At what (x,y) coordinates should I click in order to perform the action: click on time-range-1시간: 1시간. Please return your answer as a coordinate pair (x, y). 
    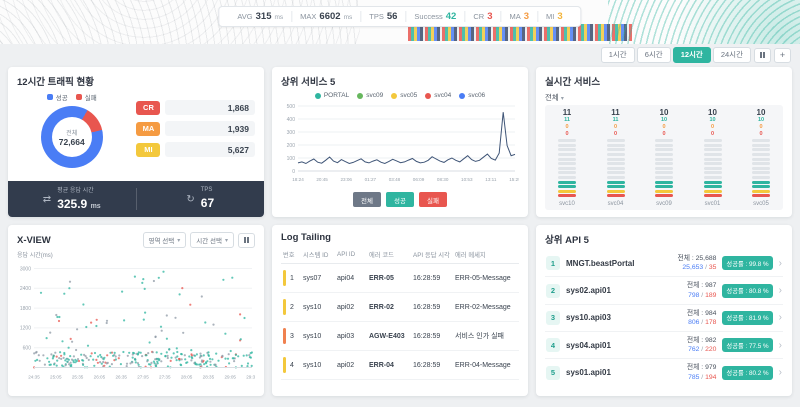
    Looking at the image, I should click on (617, 55).